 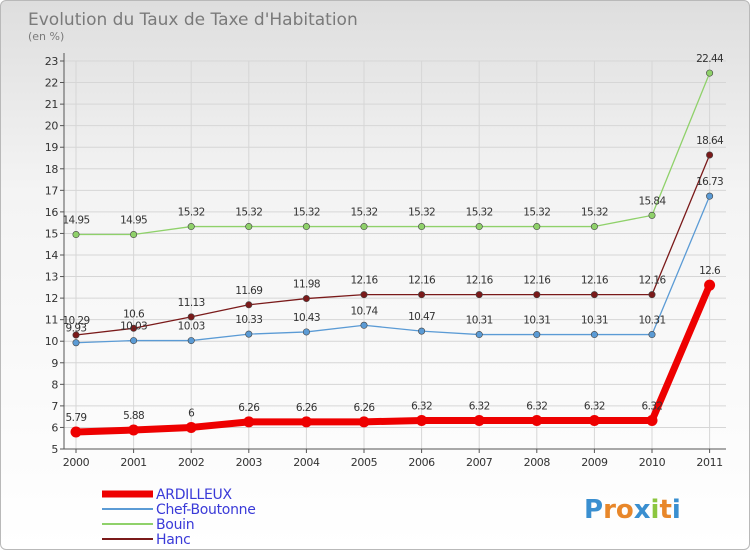 What do you see at coordinates (191, 413) in the screenshot?
I see `data-label: 6` at bounding box center [191, 413].